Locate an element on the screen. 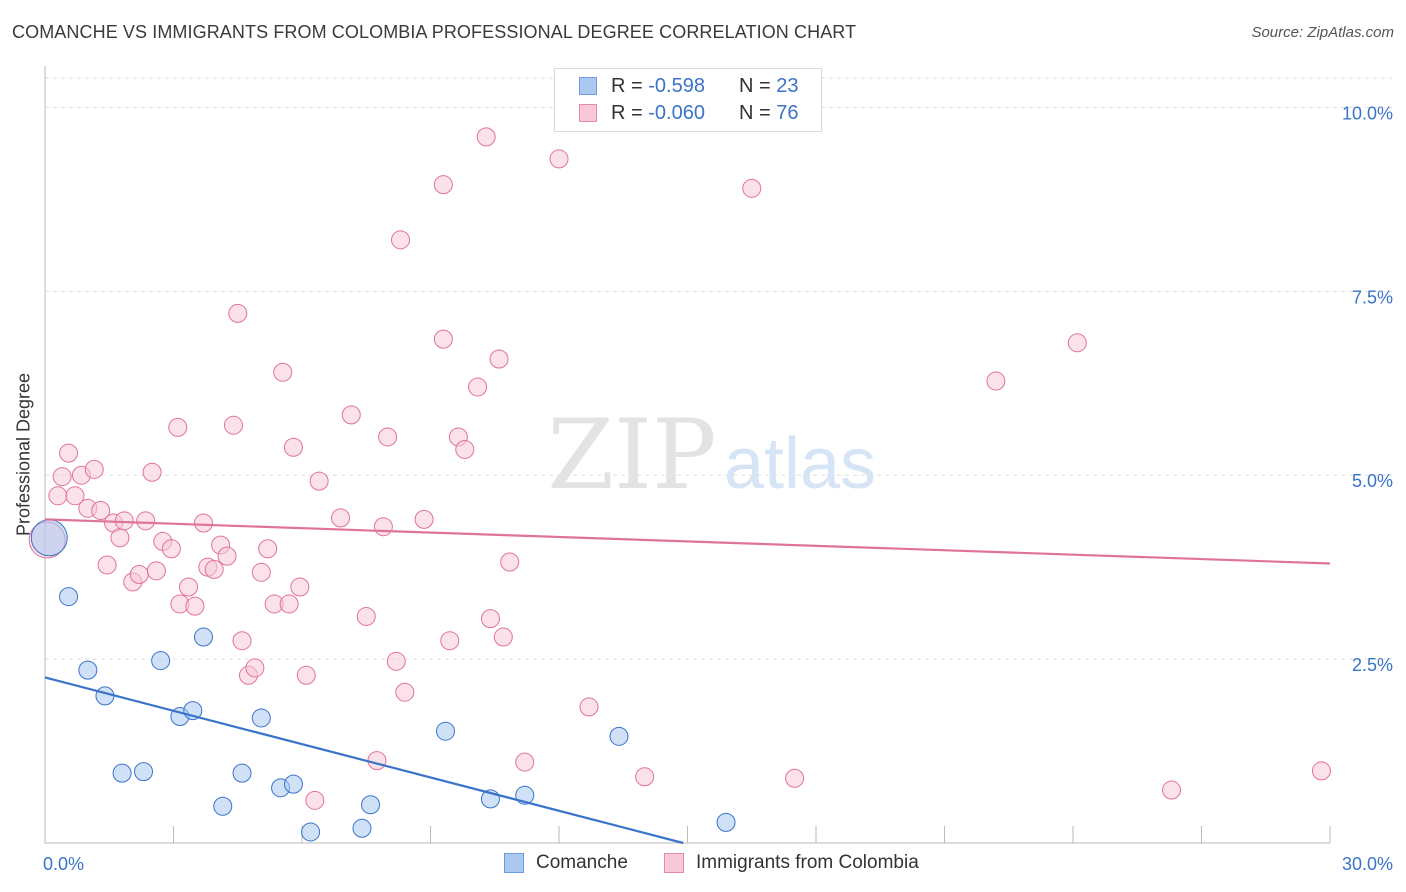 The width and height of the screenshot is (1406, 892). y-tick-label: 5.0% is located at coordinates (1372, 481).